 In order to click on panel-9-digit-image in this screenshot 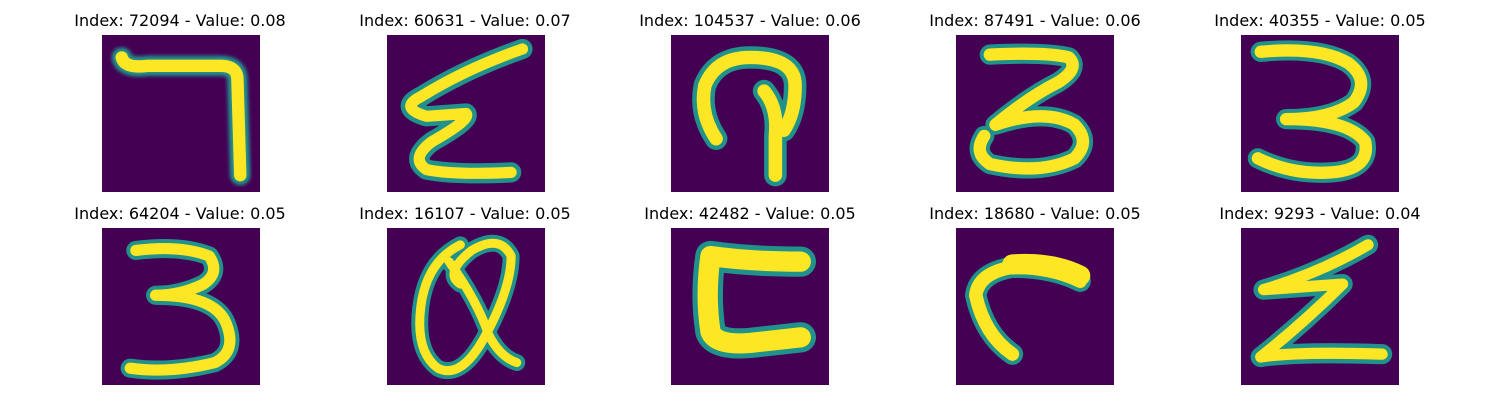, I will do `click(1035, 306)`.